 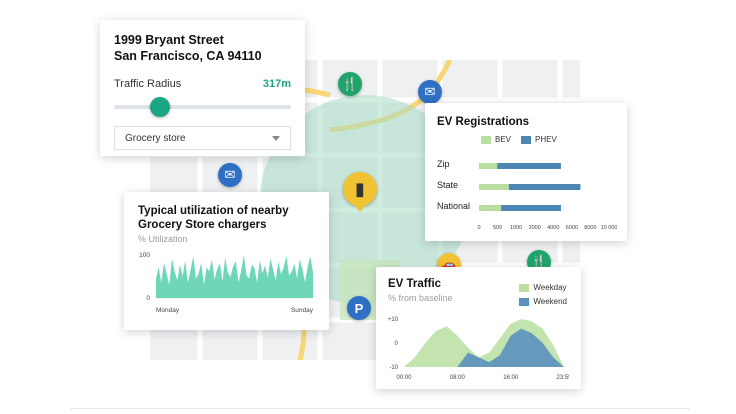 I want to click on place-type-value: Grocery store, so click(x=155, y=138).